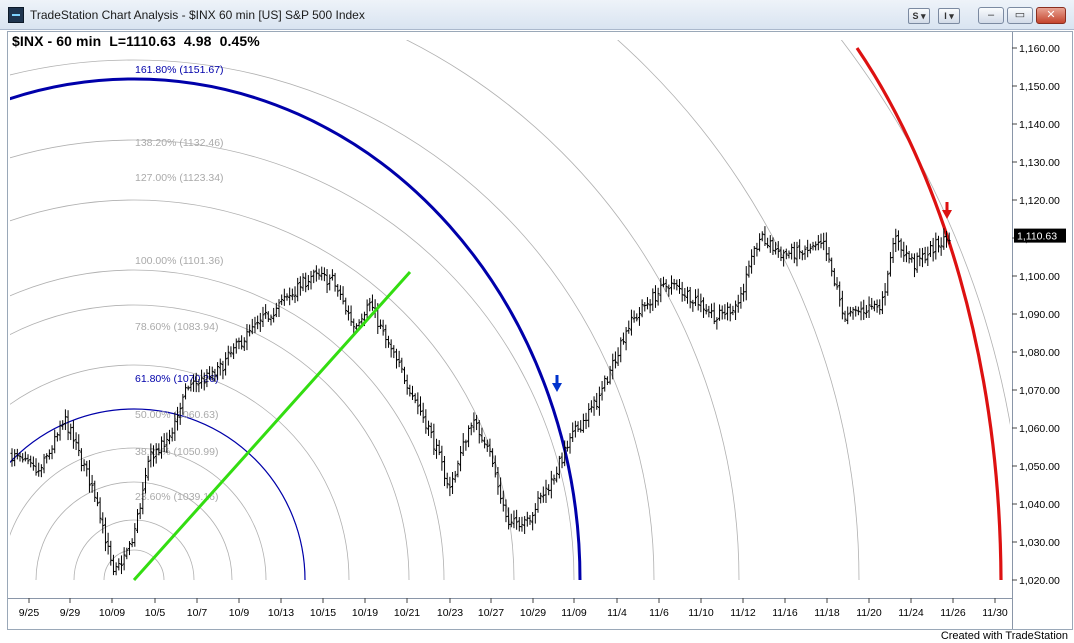  Describe the element at coordinates (1039, 467) in the screenshot. I see `y-tick-label: 1,050.00` at that location.